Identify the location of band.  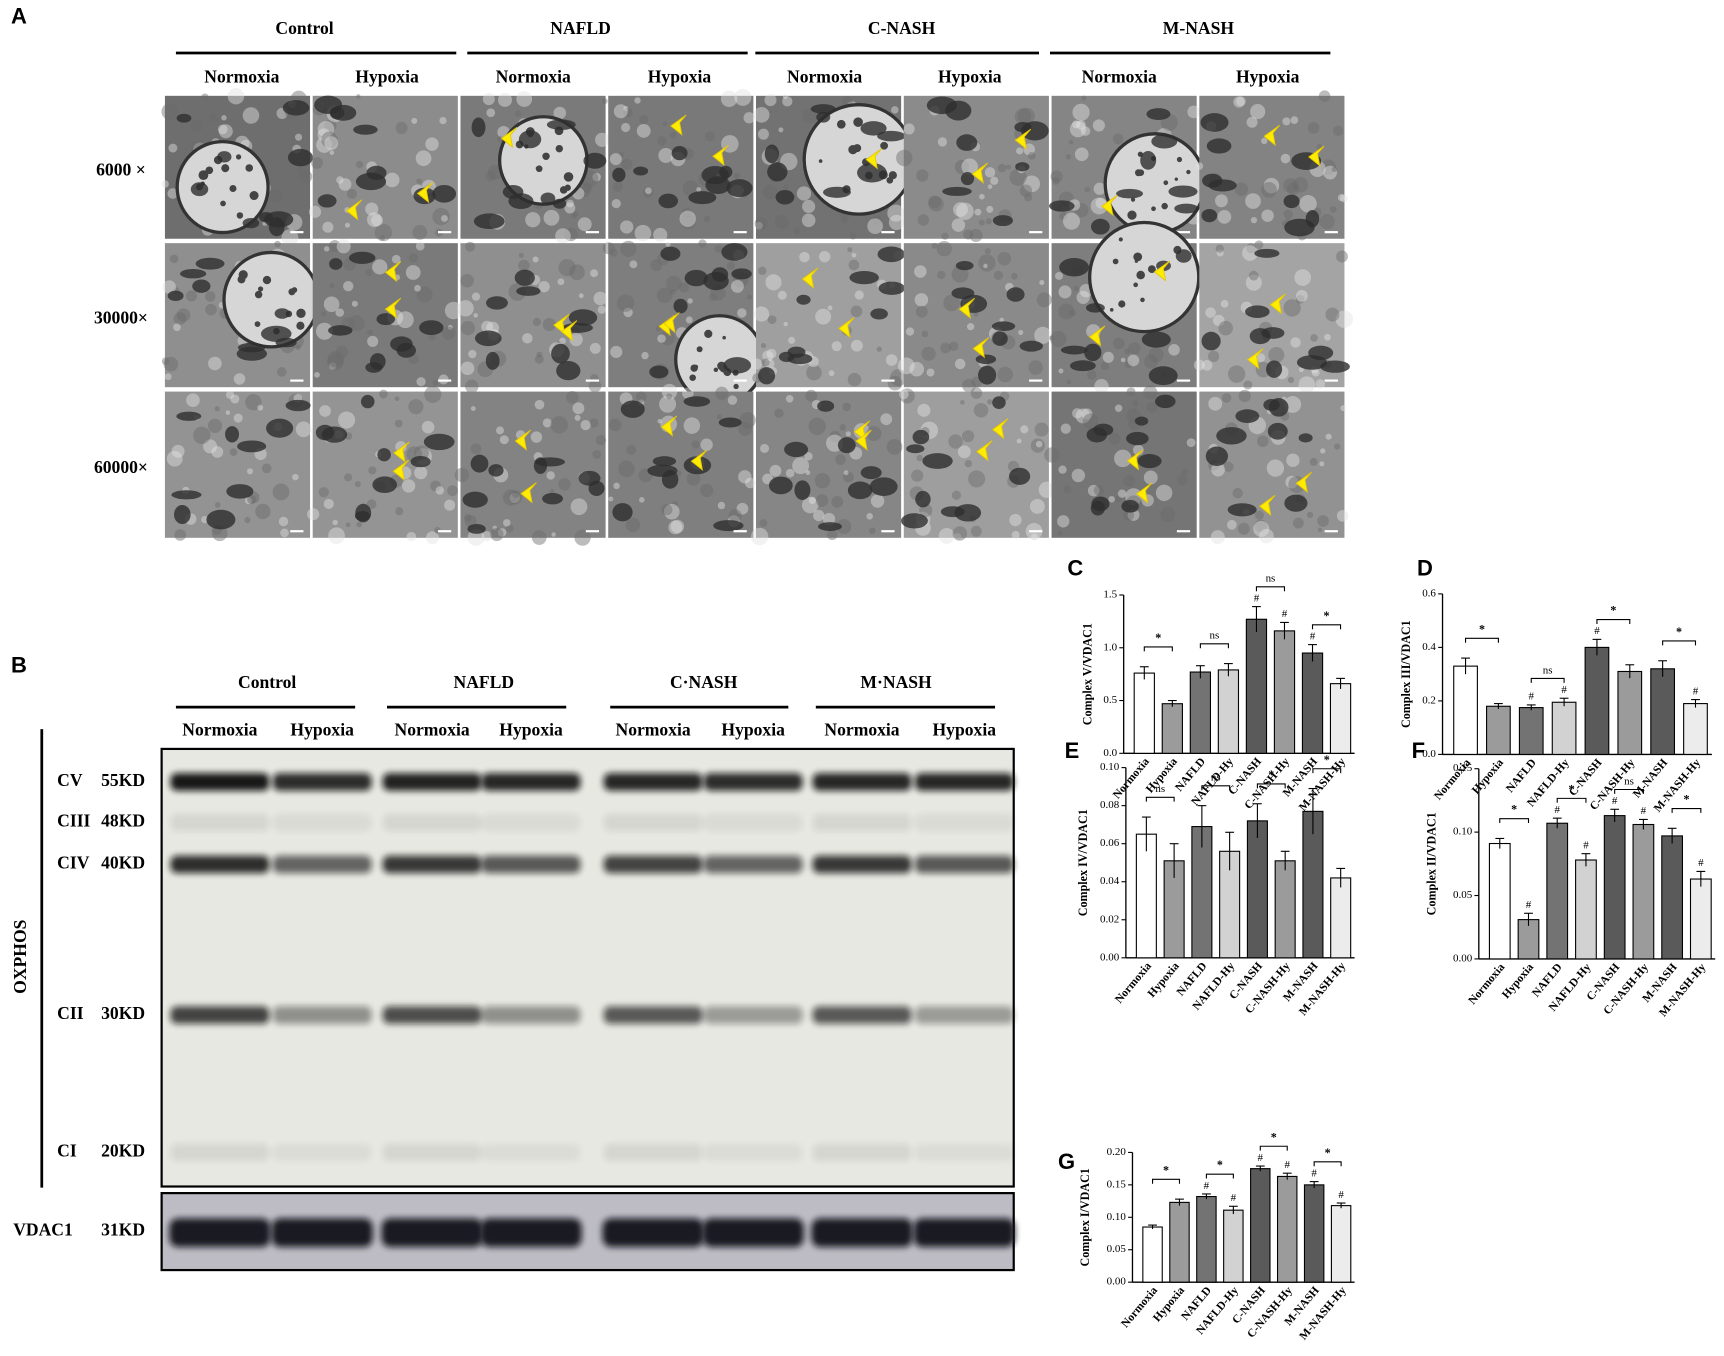
(862, 782).